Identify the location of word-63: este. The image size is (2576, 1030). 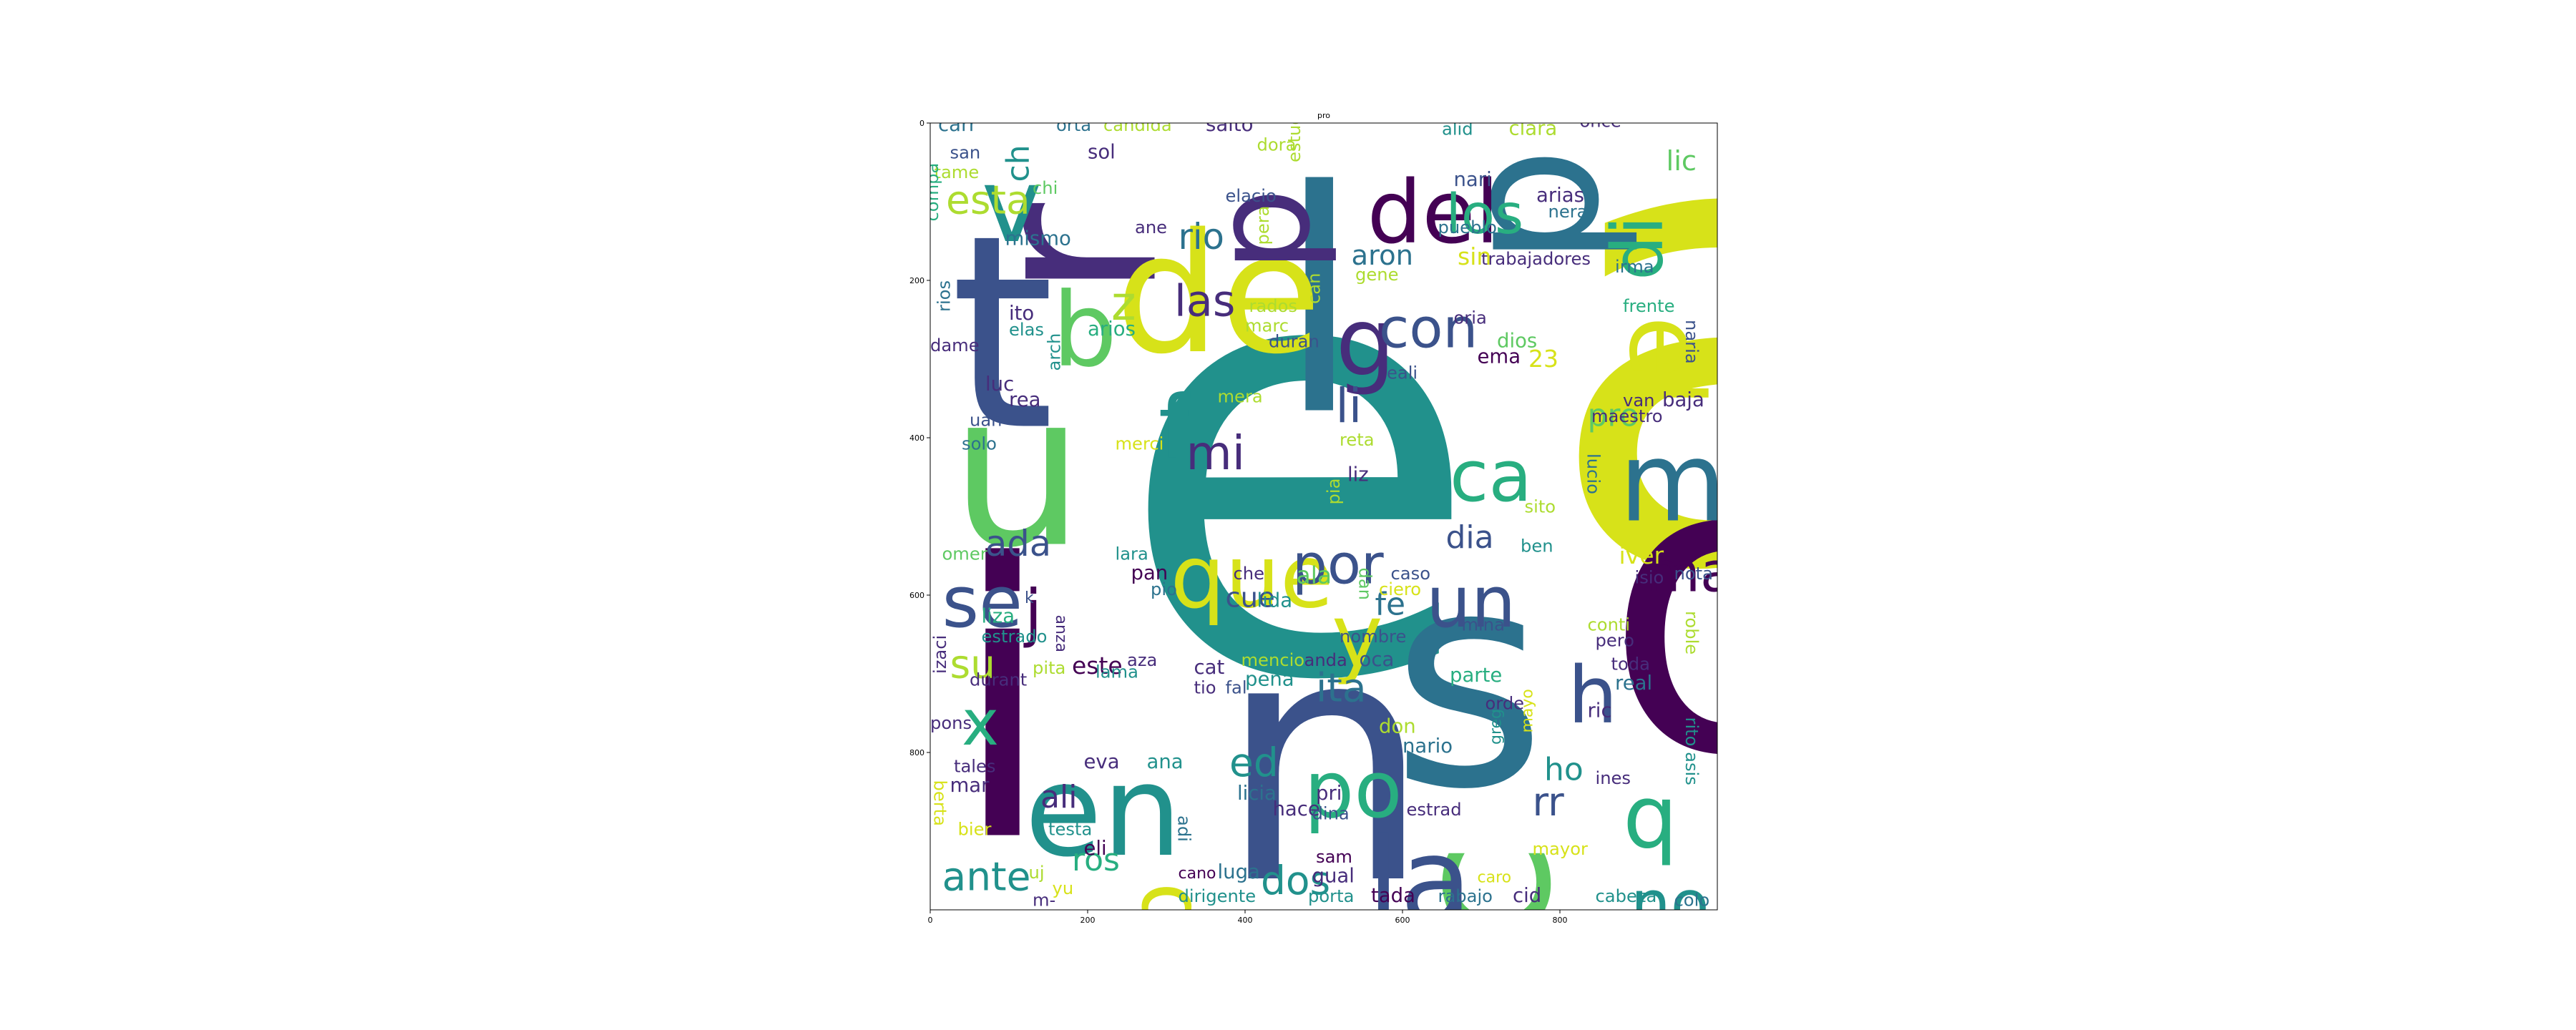
(1097, 666).